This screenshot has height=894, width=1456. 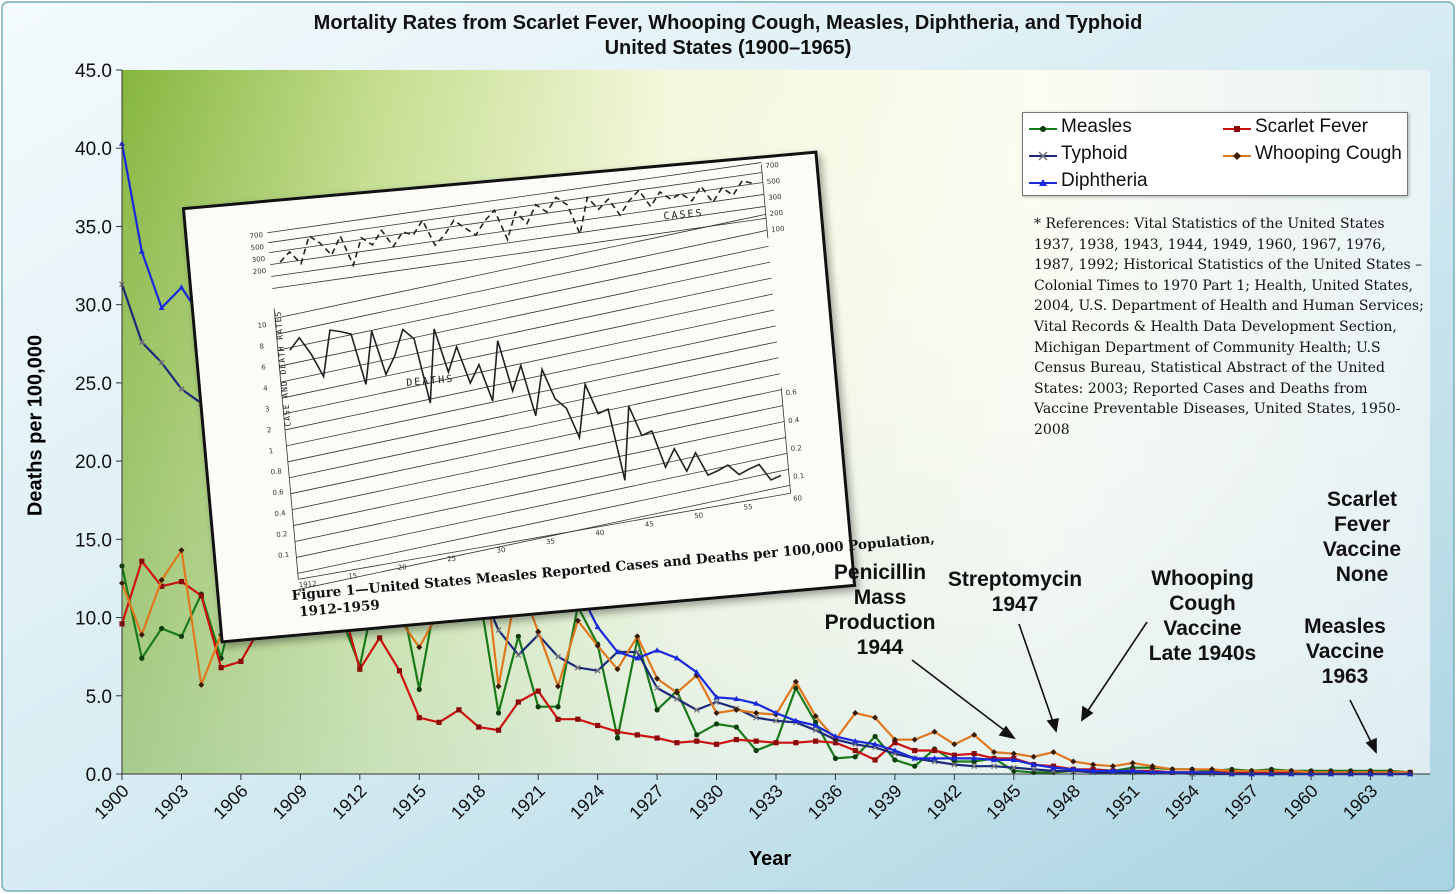 What do you see at coordinates (286, 444) in the screenshot?
I see `inset-axis-left` at bounding box center [286, 444].